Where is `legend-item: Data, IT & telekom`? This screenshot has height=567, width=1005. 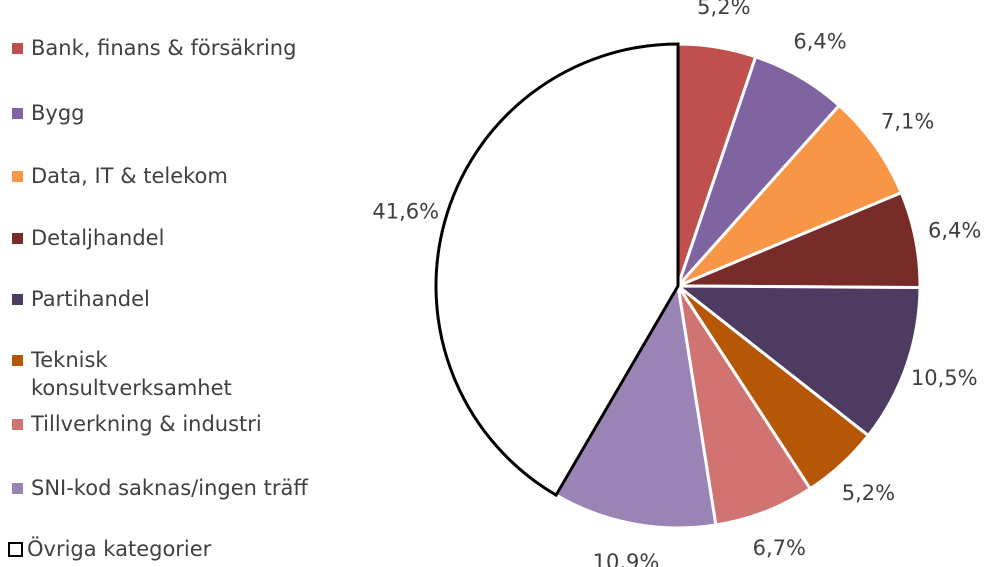
legend-item: Data, IT & telekom is located at coordinates (162, 176).